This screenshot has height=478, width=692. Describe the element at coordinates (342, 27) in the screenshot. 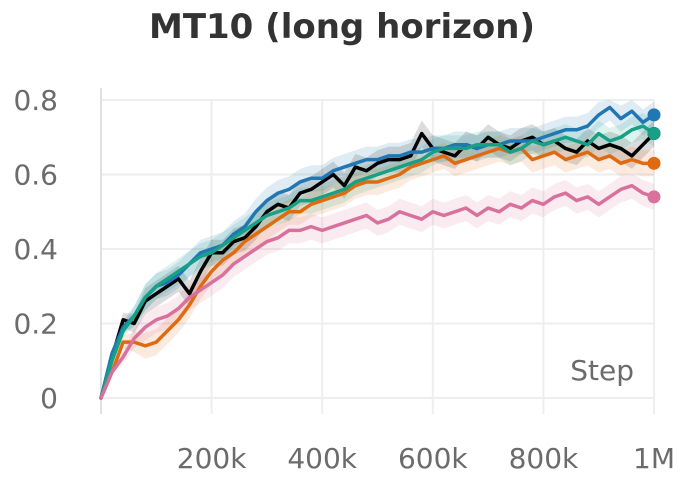

I see `chart-title: MT10 (long horizon)` at that location.